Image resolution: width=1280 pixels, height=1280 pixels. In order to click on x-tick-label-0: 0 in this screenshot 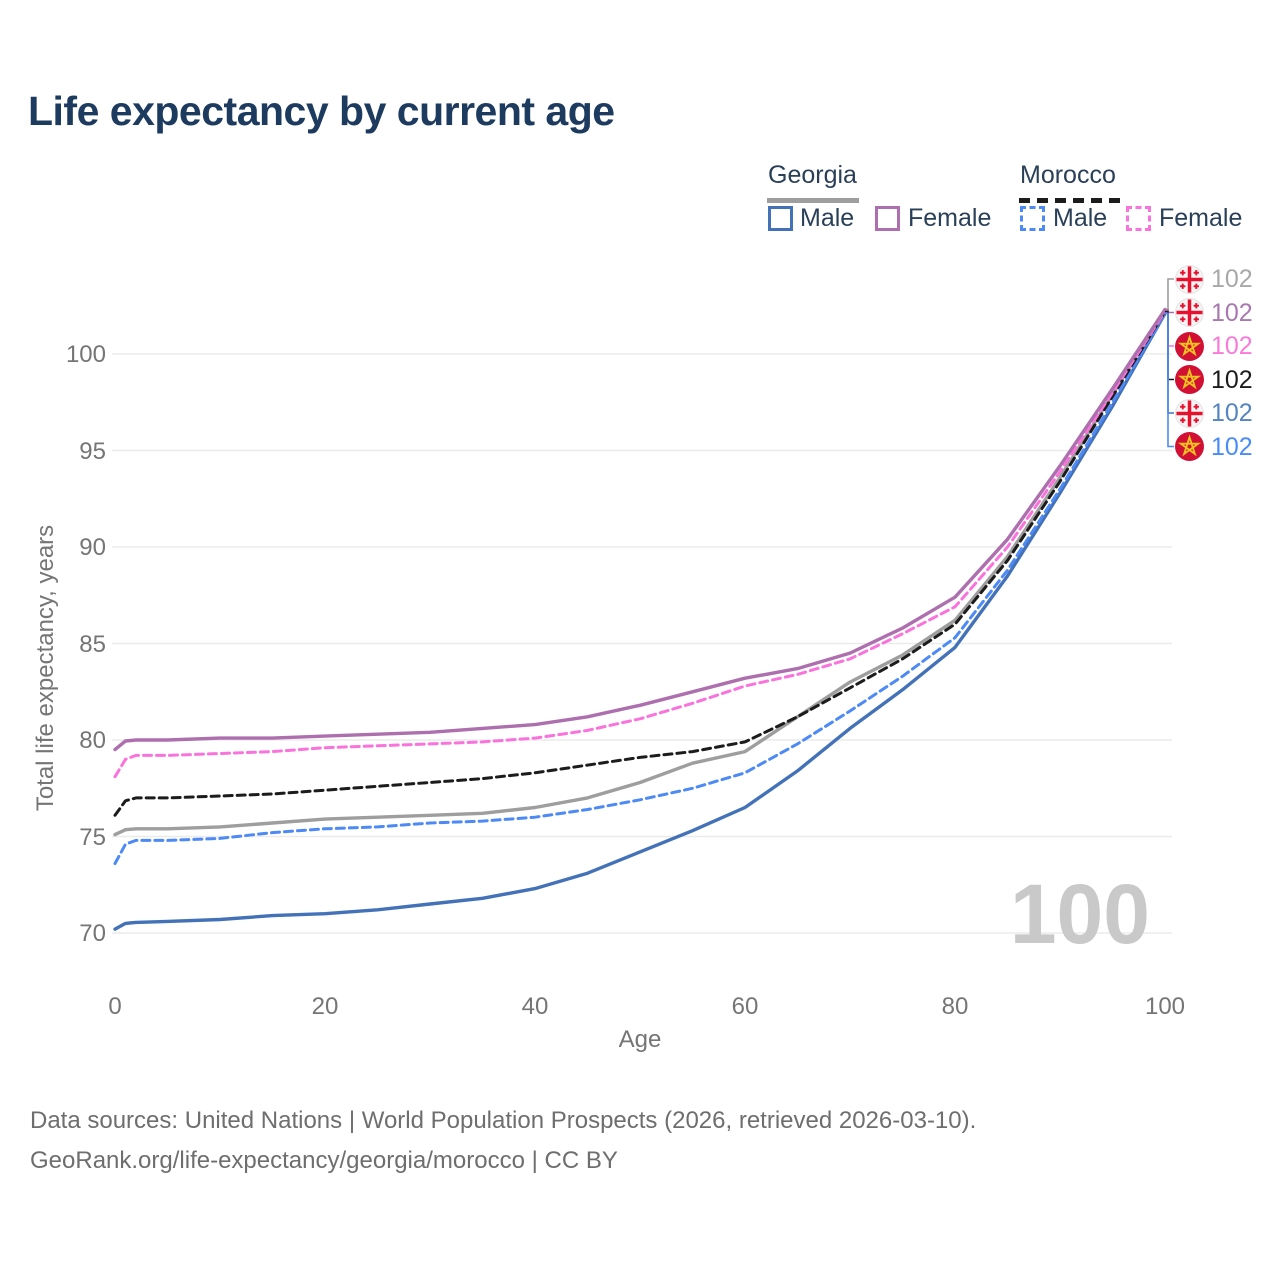, I will do `click(115, 1006)`.